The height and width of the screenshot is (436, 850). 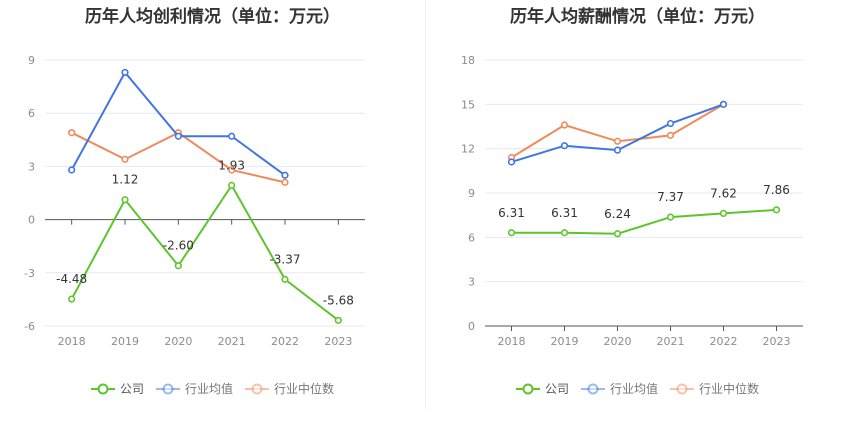 What do you see at coordinates (468, 104) in the screenshot?
I see `y-tick-label: 15` at bounding box center [468, 104].